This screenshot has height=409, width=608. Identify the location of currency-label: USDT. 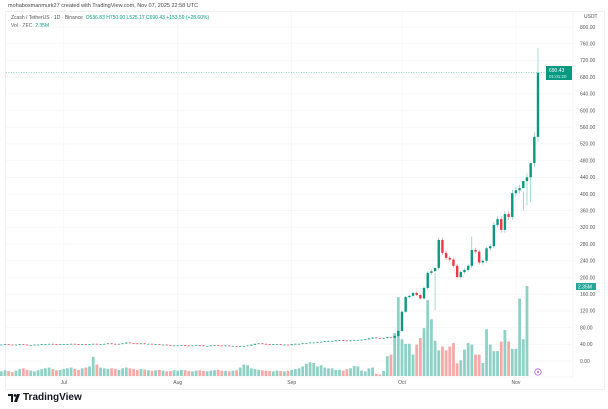
(591, 17).